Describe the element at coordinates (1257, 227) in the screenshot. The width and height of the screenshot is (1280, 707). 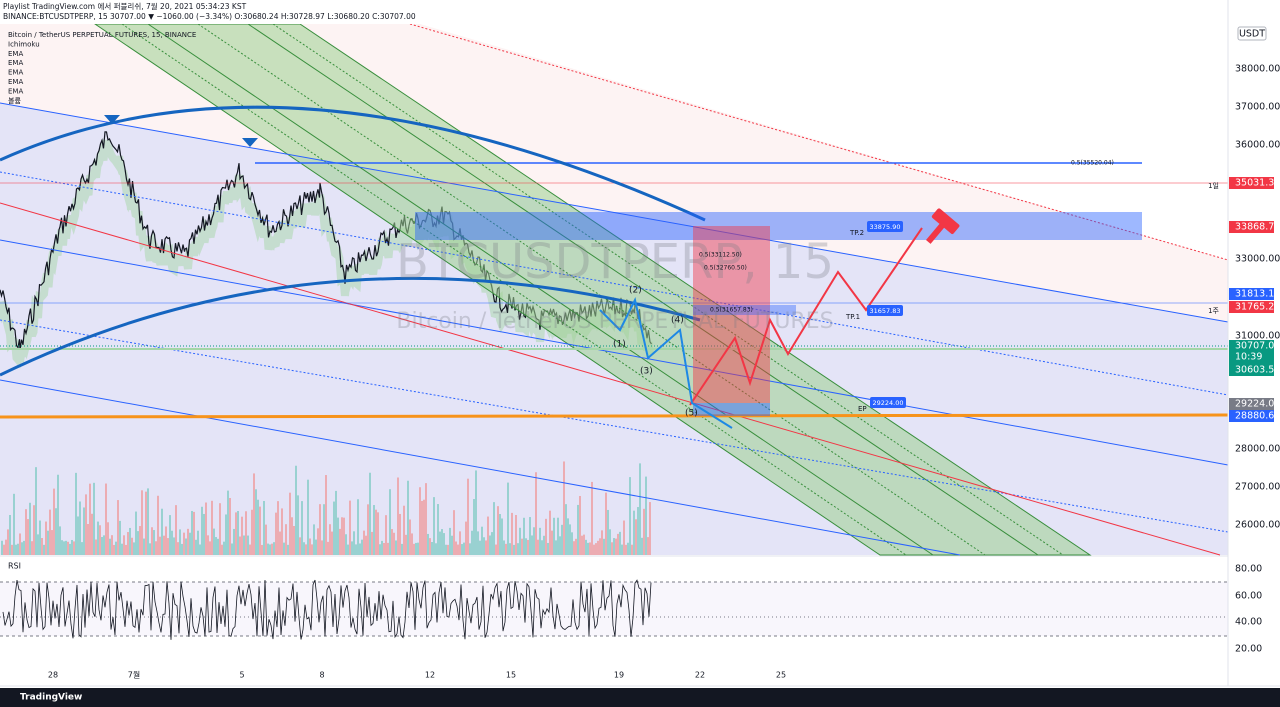
I see `price-tag-text: 33868.77` at that location.